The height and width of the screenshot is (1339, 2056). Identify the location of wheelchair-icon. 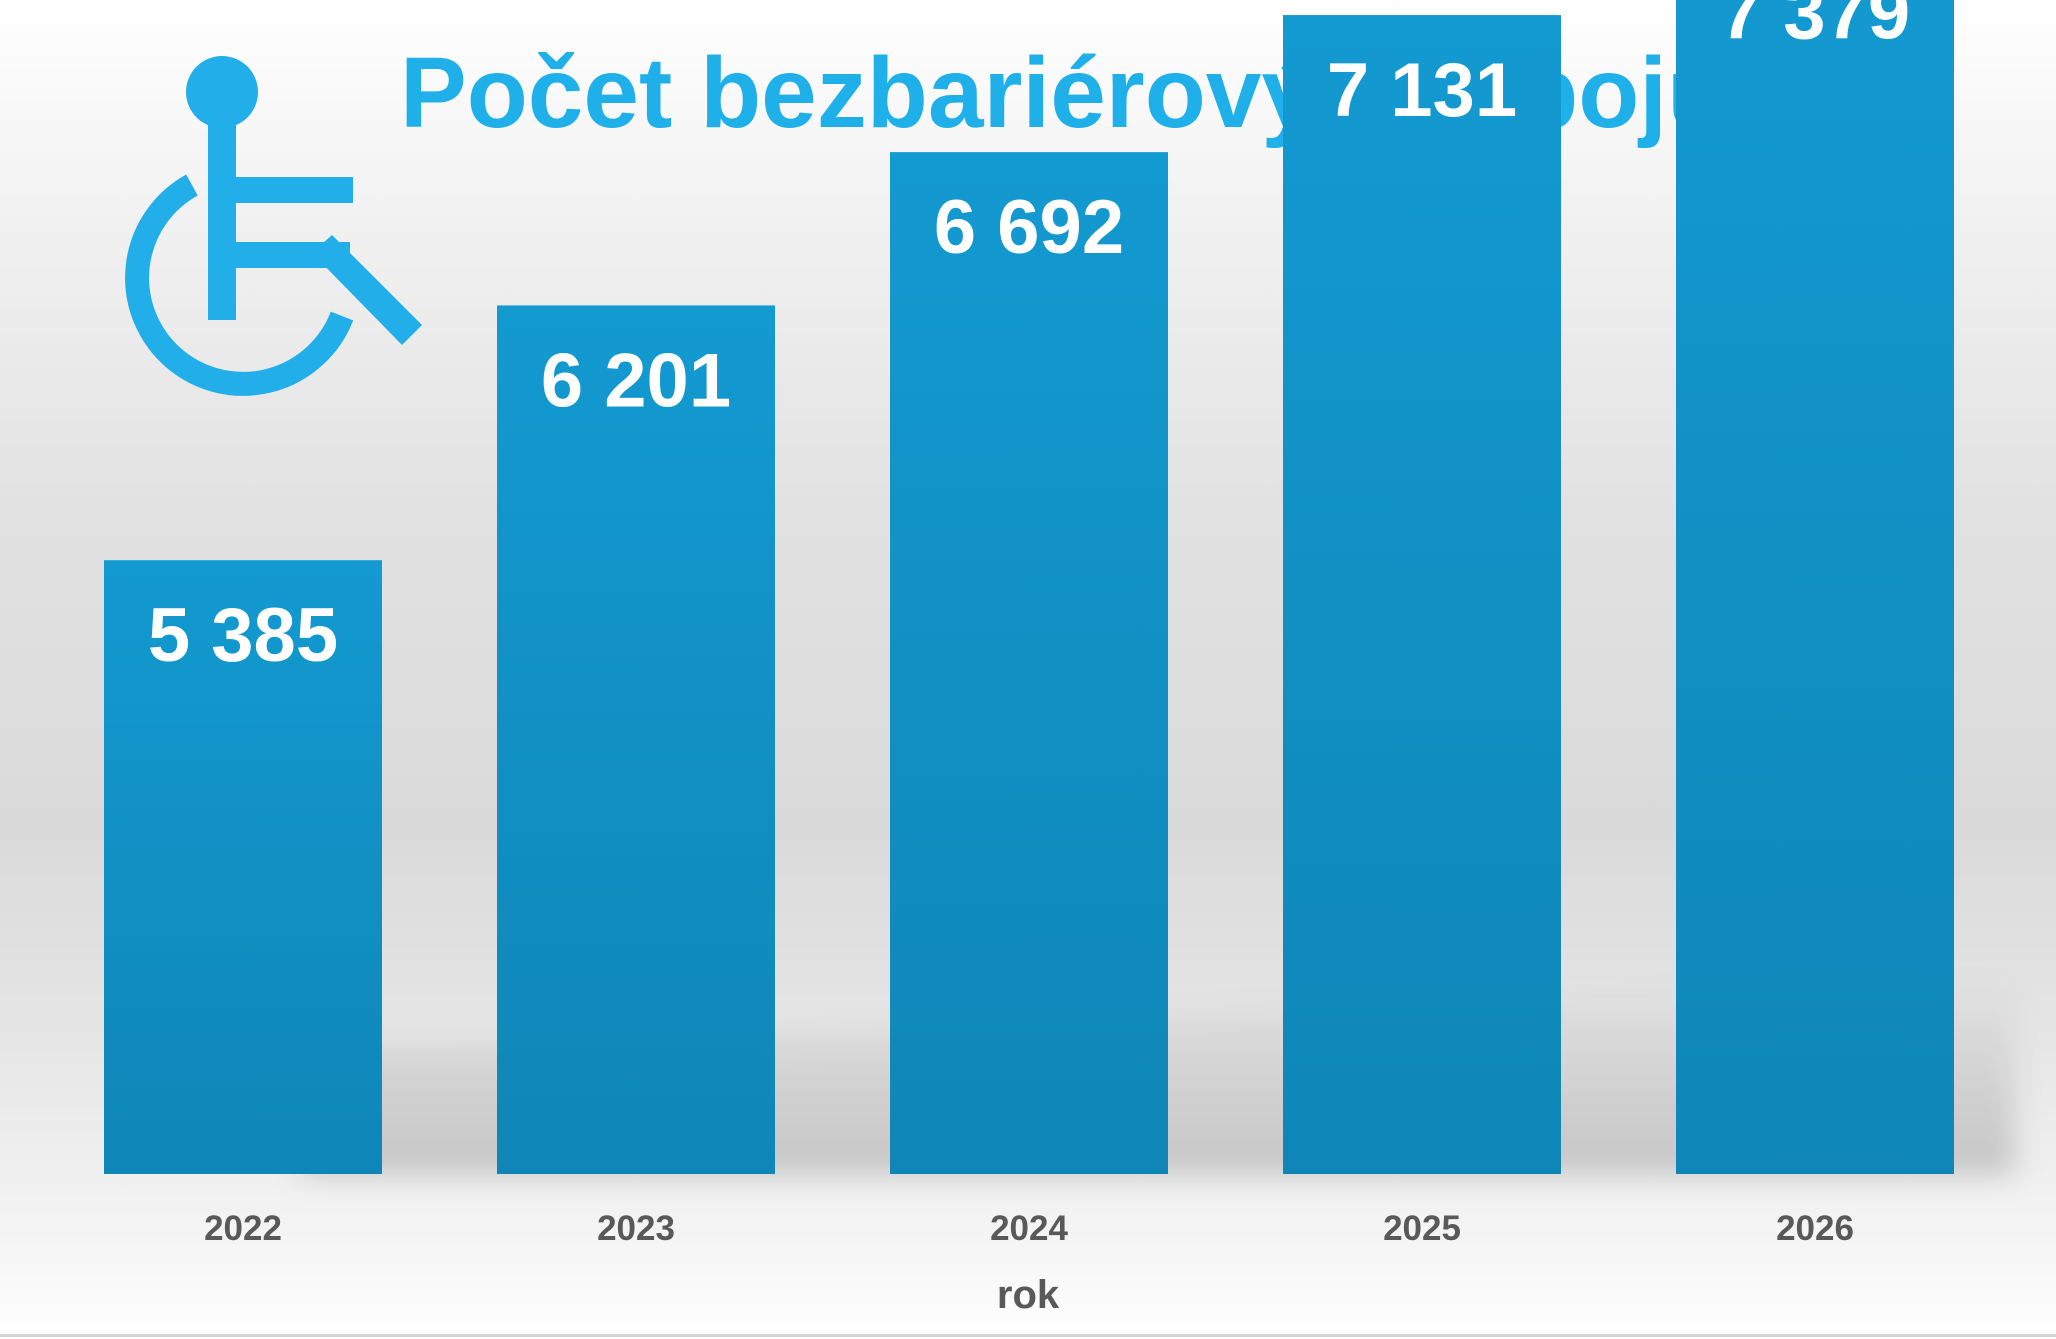
(273, 226).